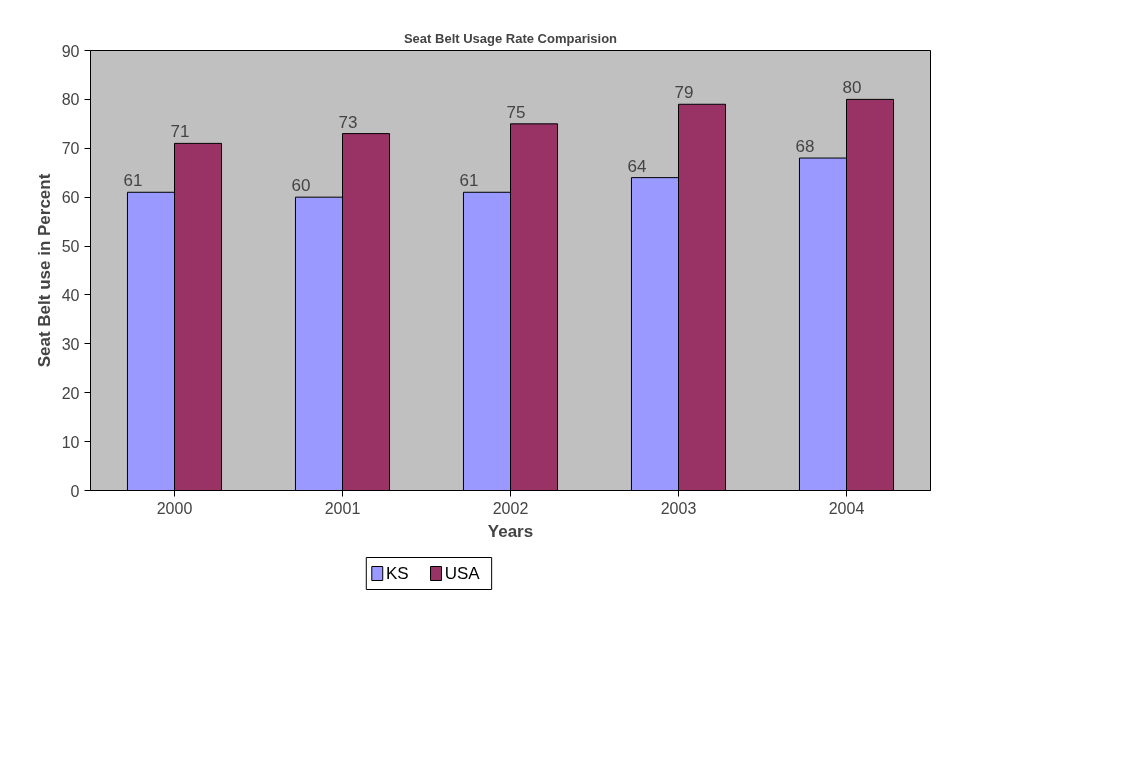 The image size is (1128, 772). What do you see at coordinates (70, 51) in the screenshot?
I see `y-tick-label: 90` at bounding box center [70, 51].